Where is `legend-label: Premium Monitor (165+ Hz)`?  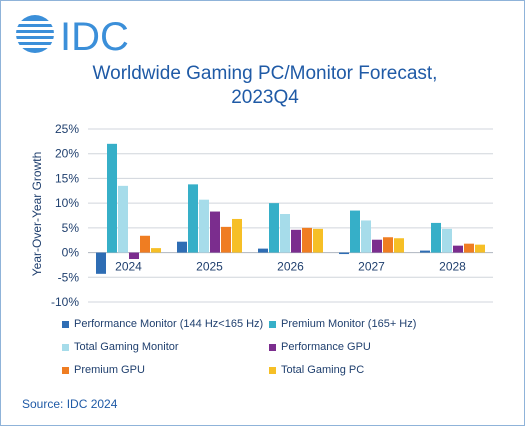
legend-label: Premium Monitor (165+ Hz) is located at coordinates (349, 324).